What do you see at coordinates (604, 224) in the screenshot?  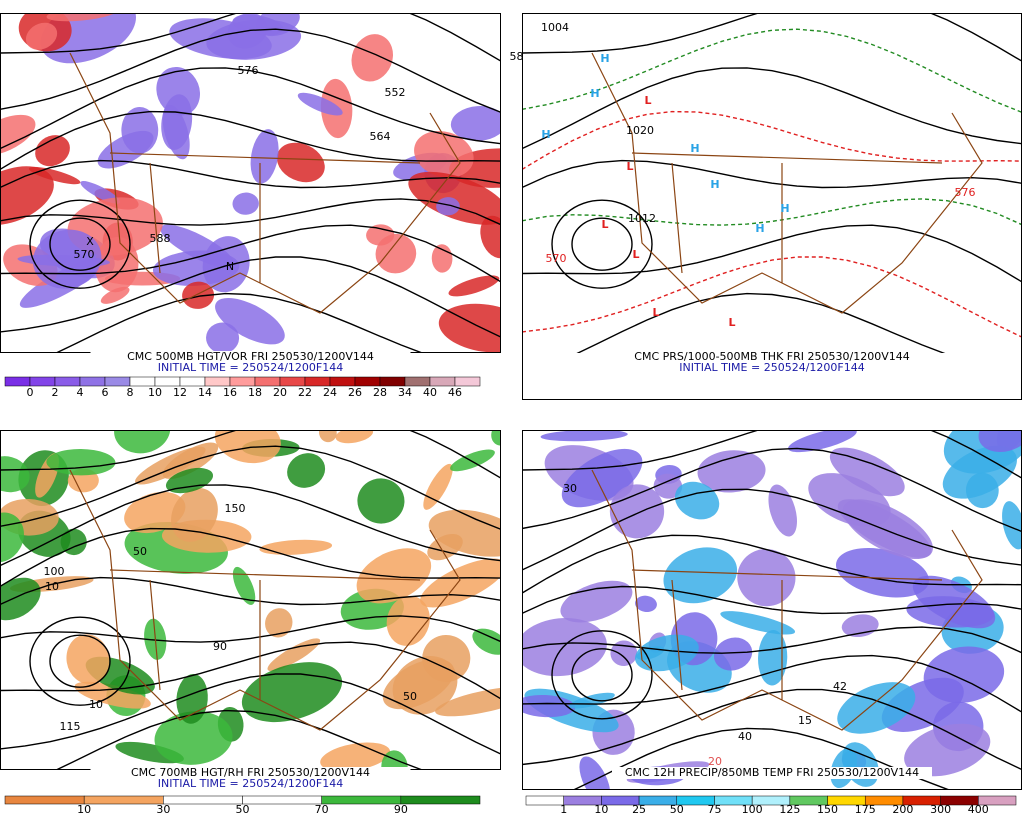 I see `map-label: L` at bounding box center [604, 224].